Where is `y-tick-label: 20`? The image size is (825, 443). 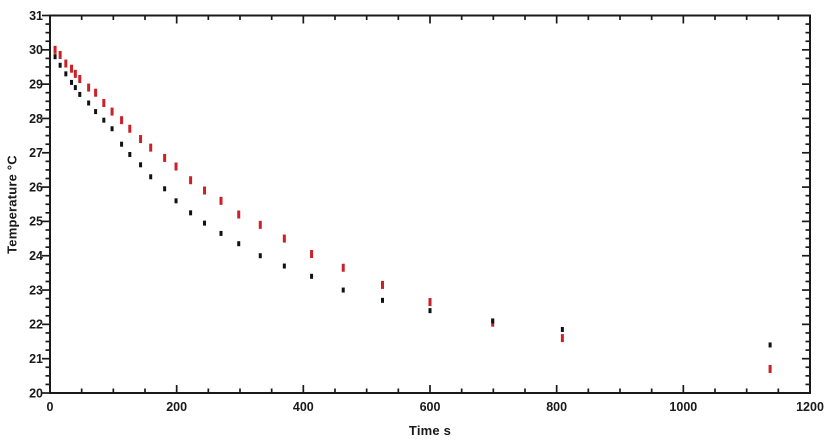
y-tick-label: 20 is located at coordinates (36, 393).